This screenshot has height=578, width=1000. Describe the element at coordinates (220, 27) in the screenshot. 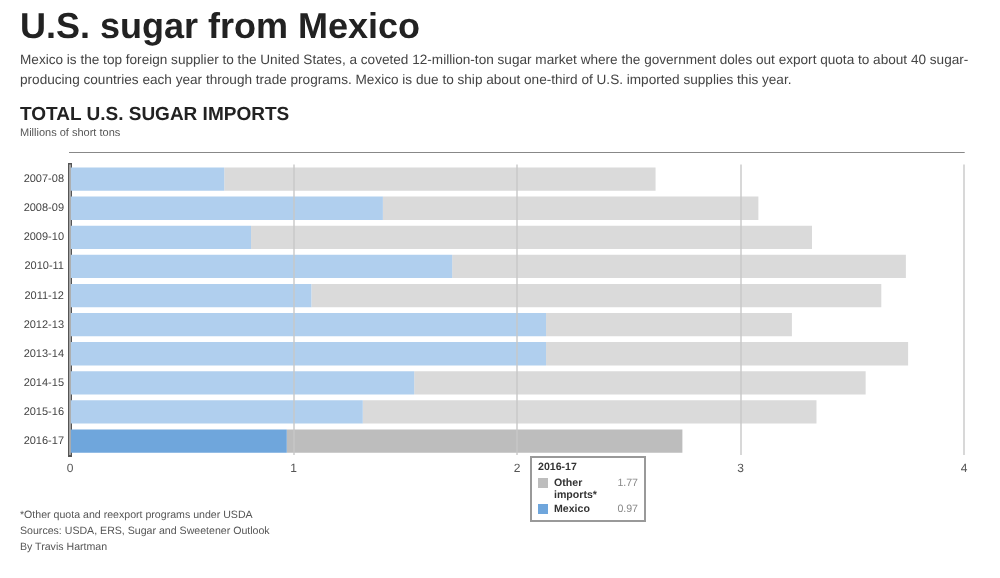

I see `chart-title: U.S. sugar from Mexico` at that location.